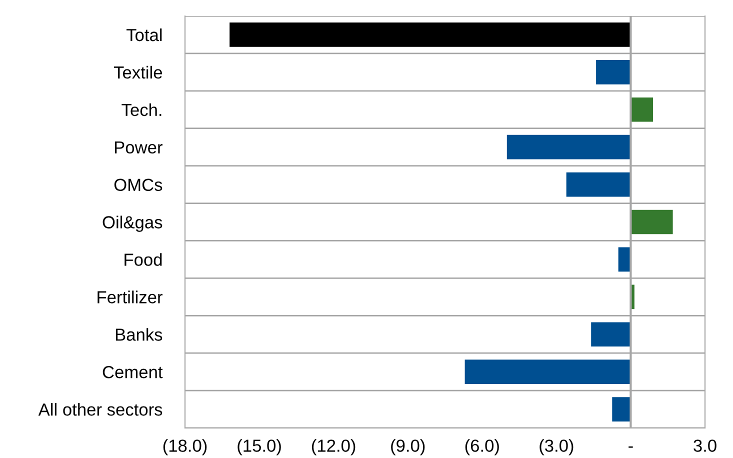 The image size is (733, 458). What do you see at coordinates (130, 297) in the screenshot?
I see `y-tick-label: Fertilizer` at bounding box center [130, 297].